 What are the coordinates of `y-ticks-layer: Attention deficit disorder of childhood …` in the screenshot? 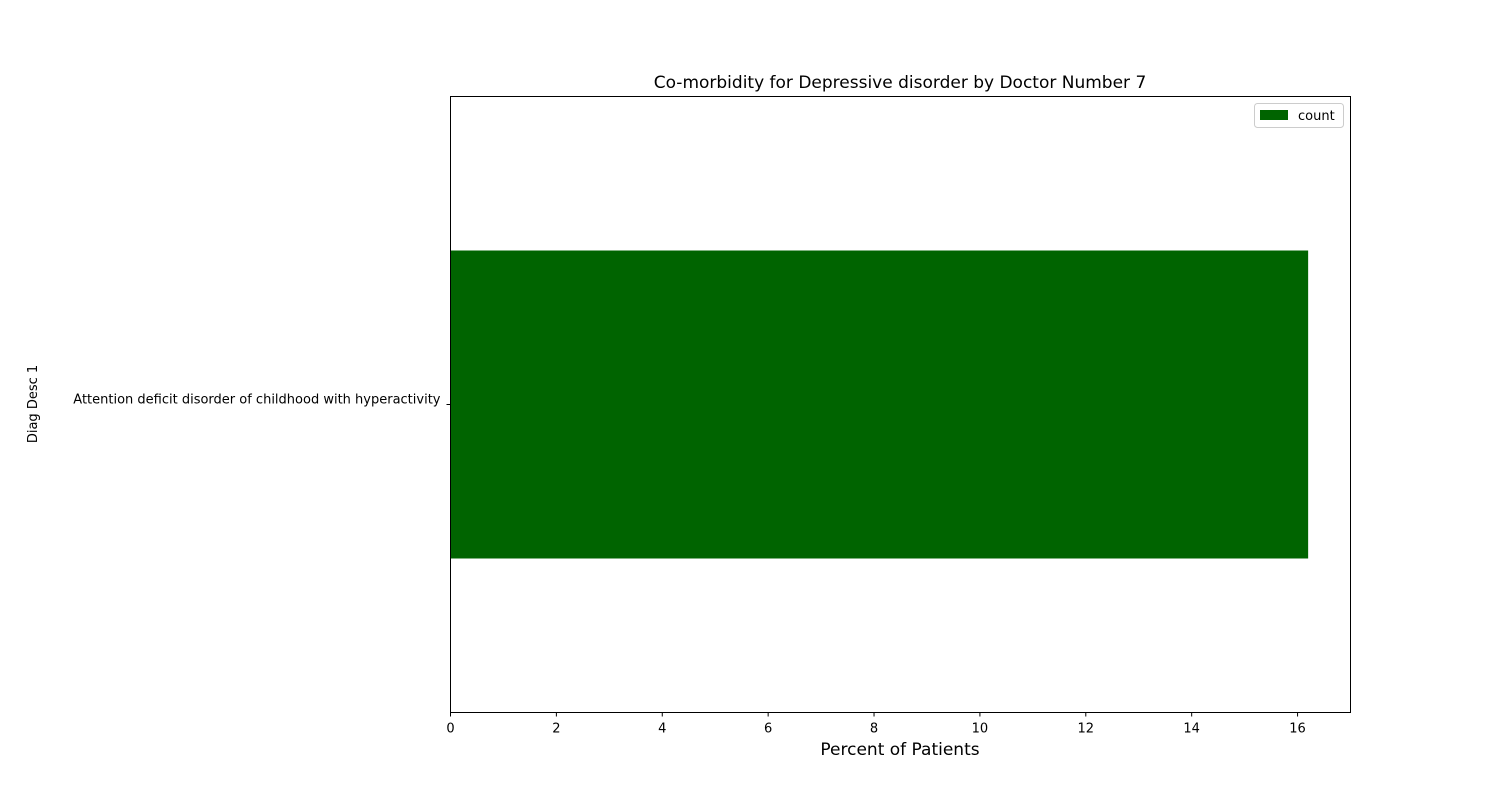 It's located at (262, 400).